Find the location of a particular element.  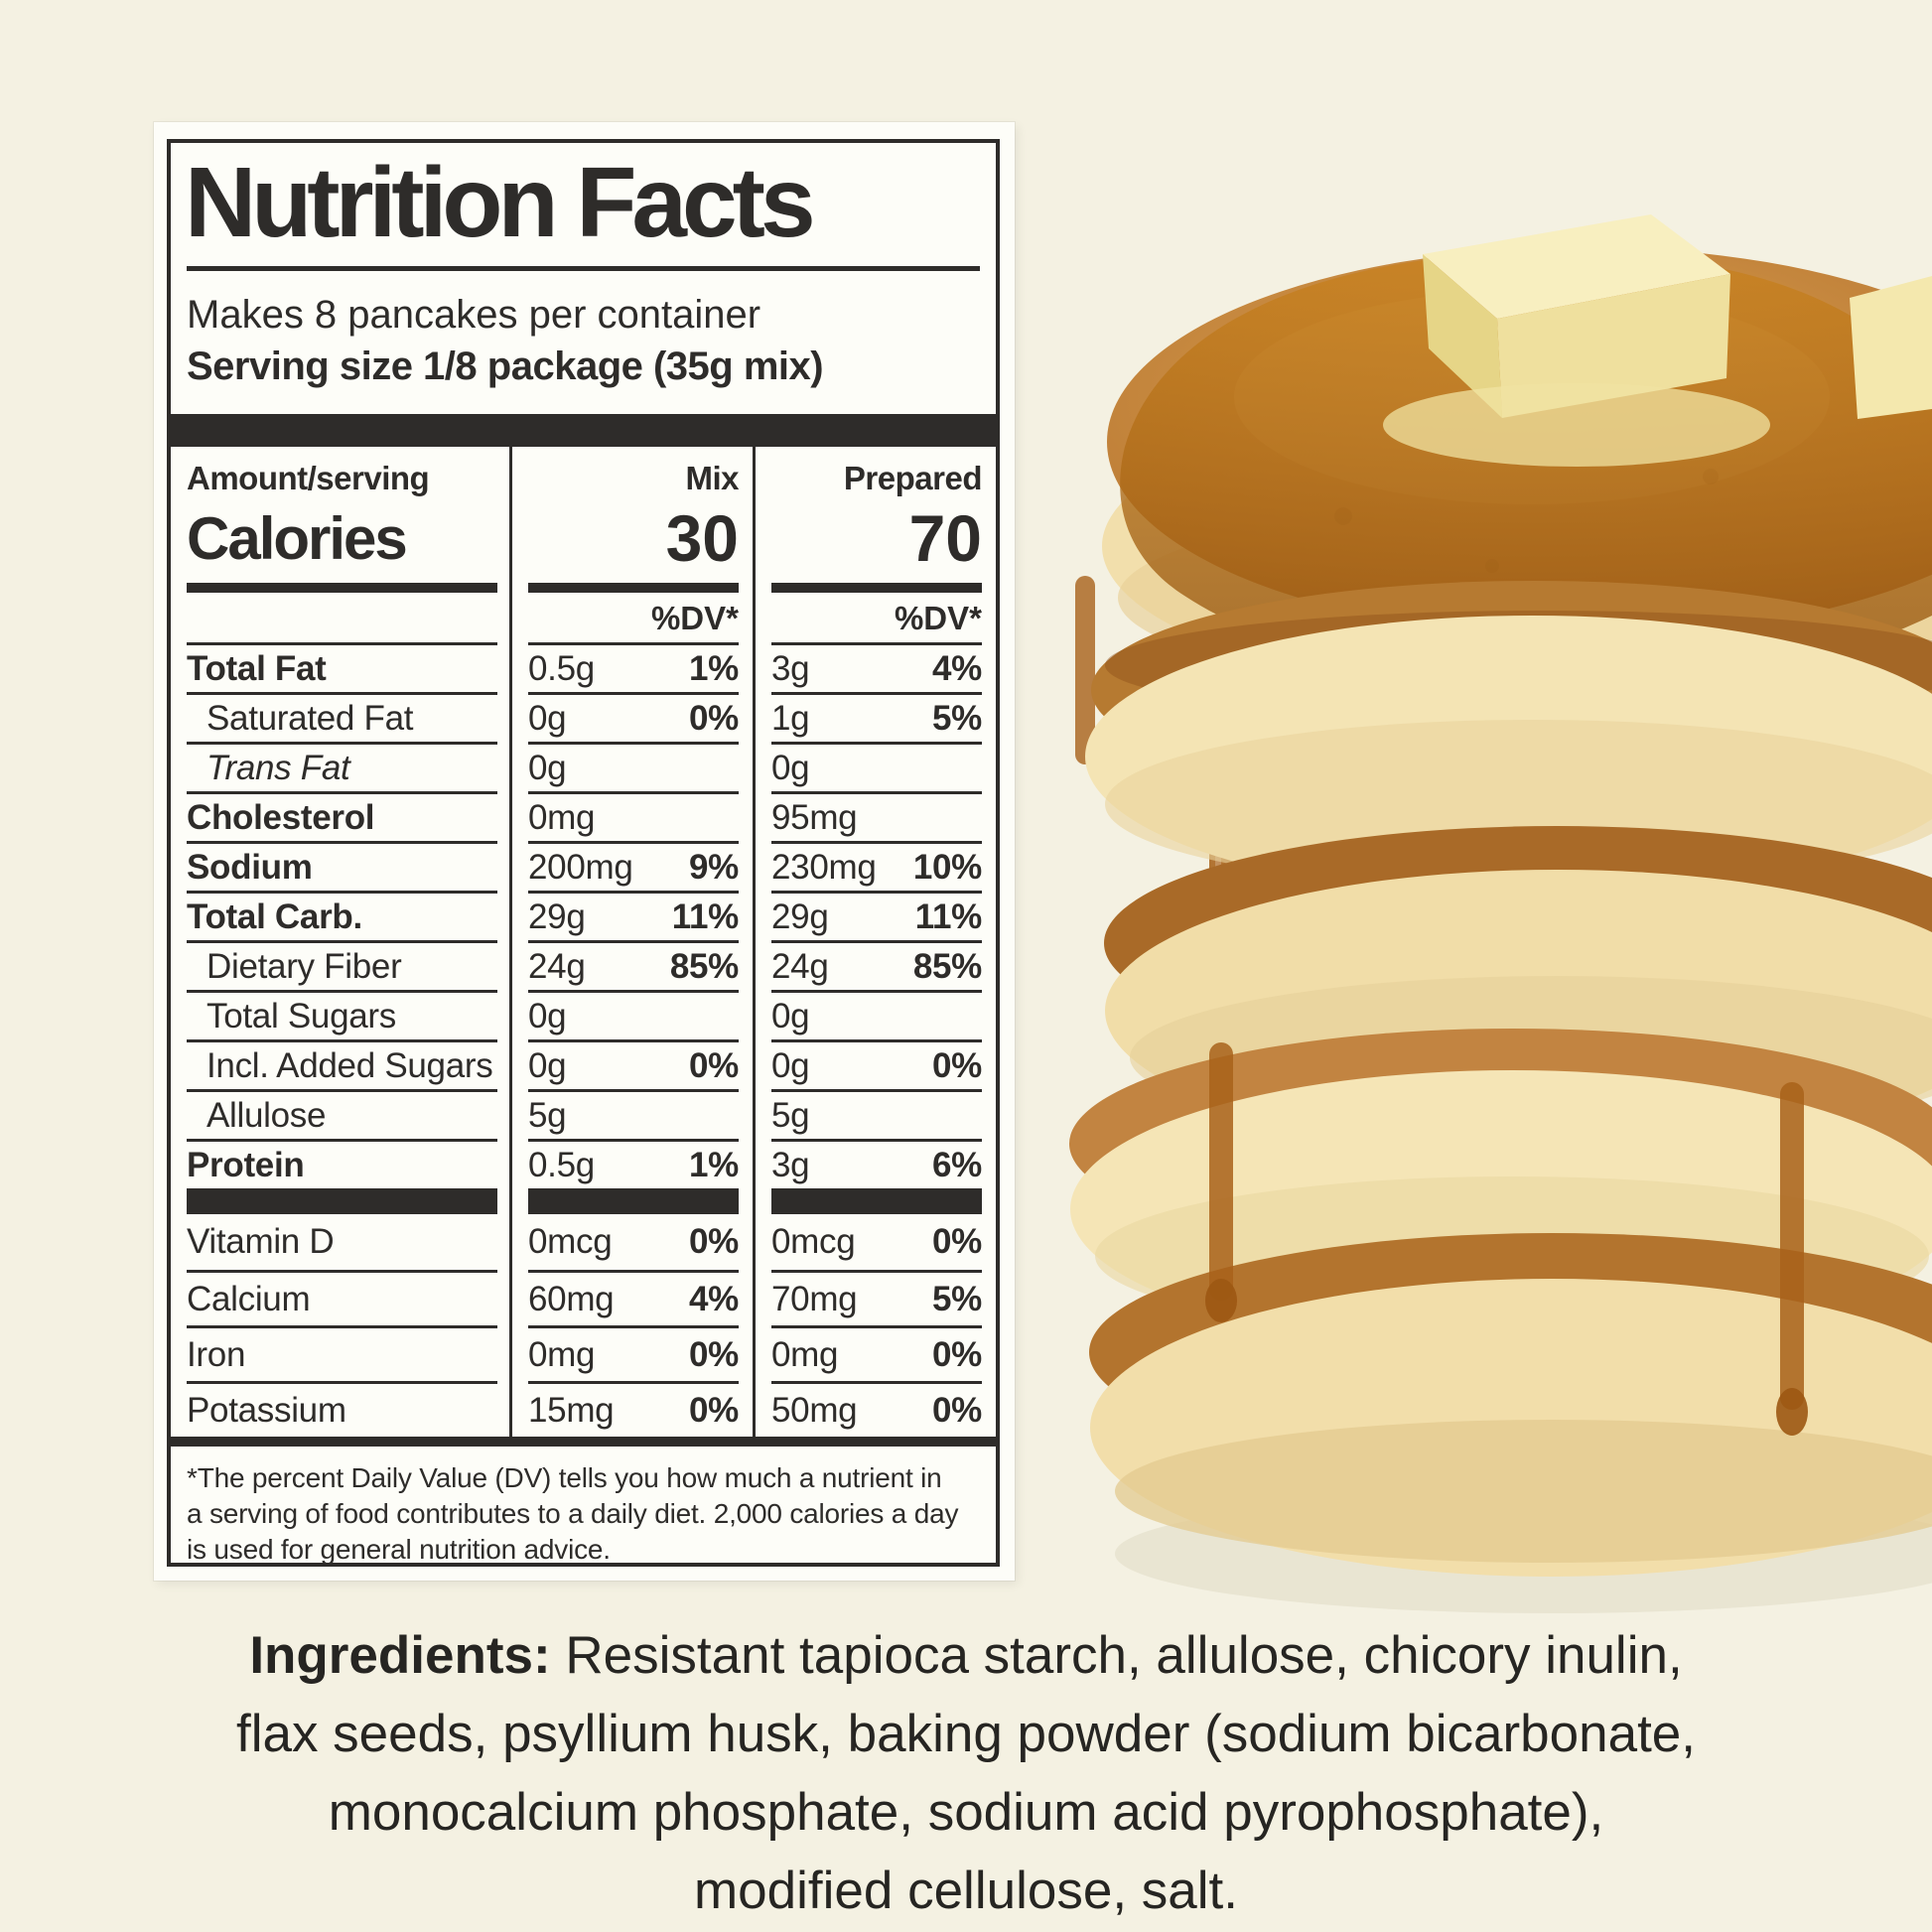

nutrient-row: Incl. Added Sugars is located at coordinates (342, 1064).